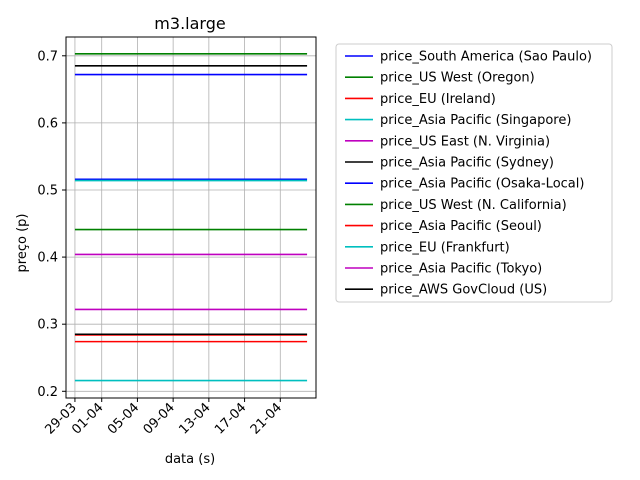 Image resolution: width=640 pixels, height=480 pixels. What do you see at coordinates (194, 418) in the screenshot?
I see `x-tick-label: 13-04` at bounding box center [194, 418].